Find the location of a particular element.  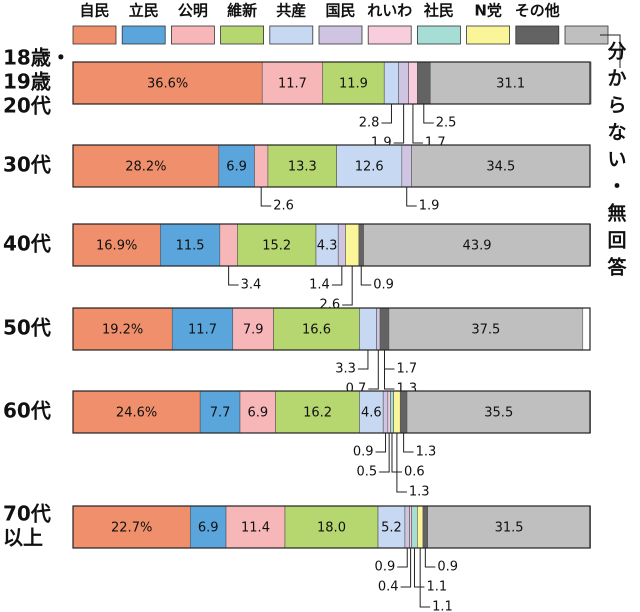

data-label: 13.3 is located at coordinates (302, 167).